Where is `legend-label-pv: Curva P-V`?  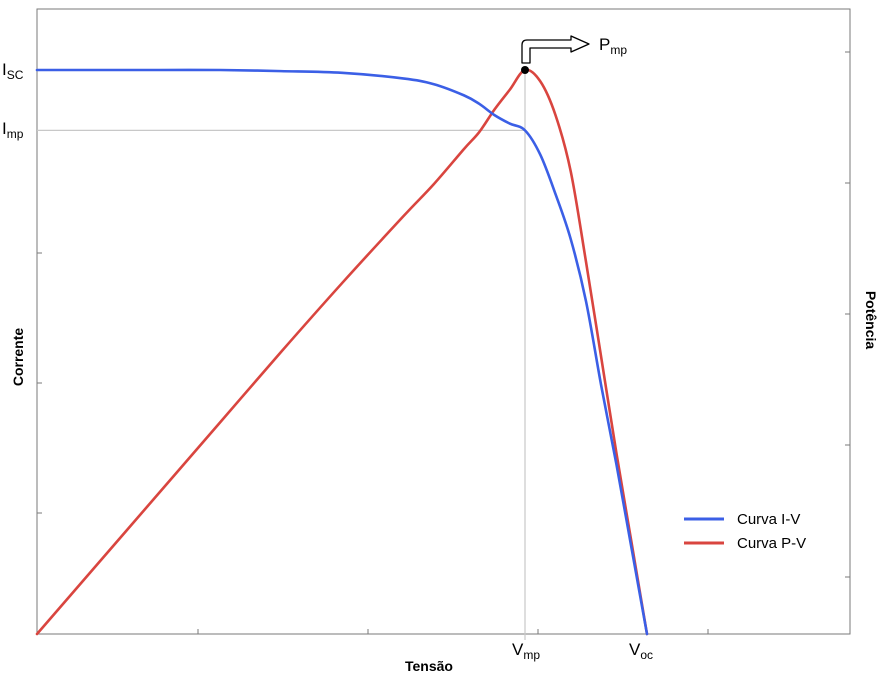
legend-label-pv: Curva P-V is located at coordinates (771, 543).